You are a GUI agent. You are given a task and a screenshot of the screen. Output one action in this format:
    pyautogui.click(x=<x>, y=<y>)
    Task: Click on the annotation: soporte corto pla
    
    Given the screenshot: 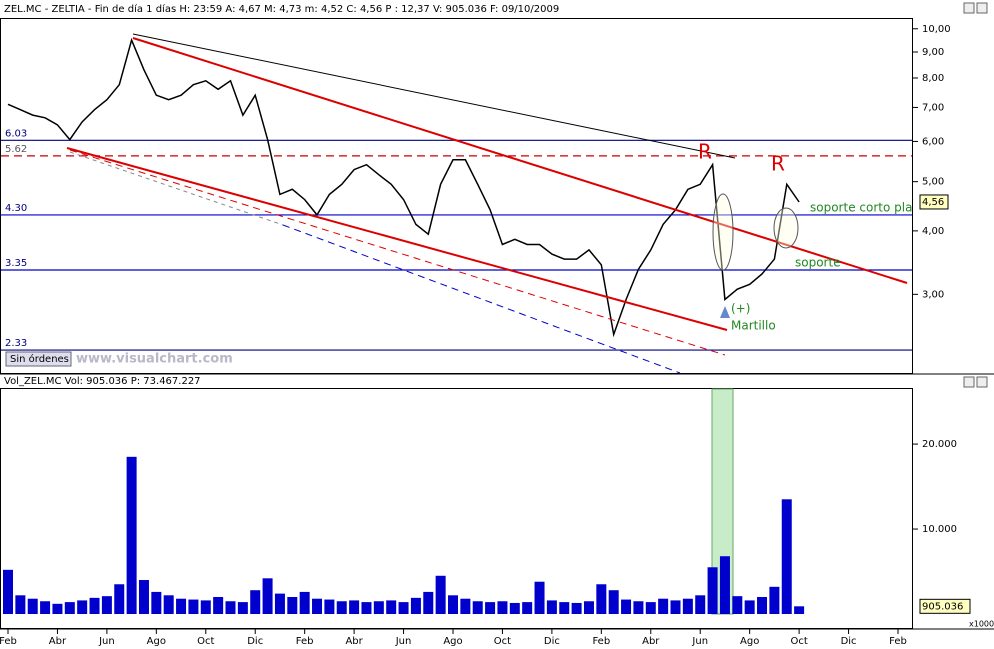 What is the action you would take?
    pyautogui.click(x=861, y=208)
    